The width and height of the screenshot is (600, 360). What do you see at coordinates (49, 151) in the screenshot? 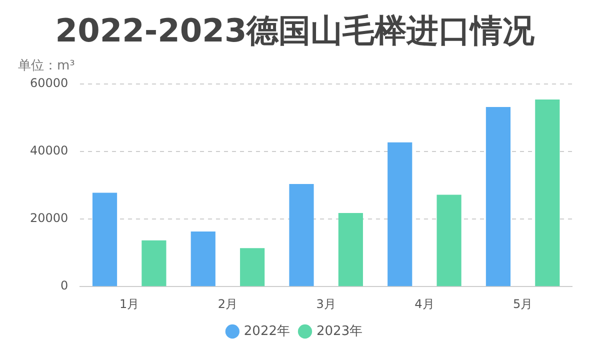
I see `y-tick-label: 40000` at bounding box center [49, 151].